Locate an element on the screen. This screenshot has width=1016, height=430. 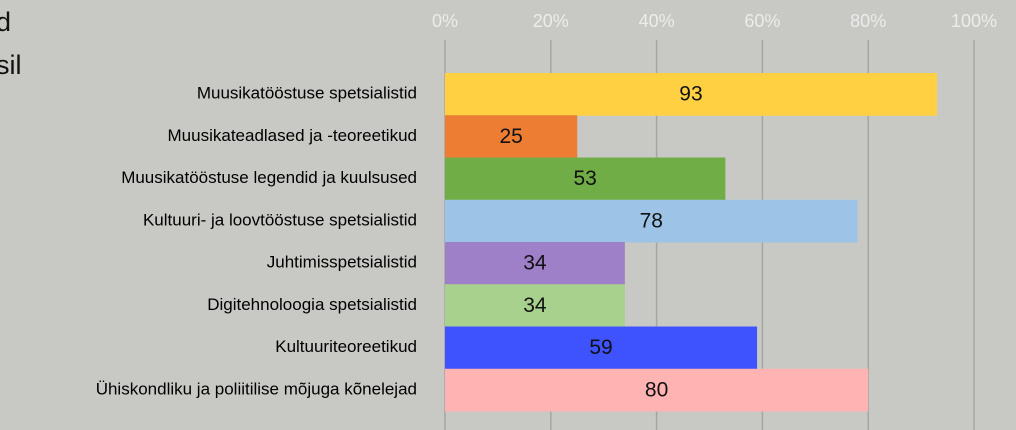
y-tick-label: Muusikateadlased ja -teoreetikud is located at coordinates (292, 135).